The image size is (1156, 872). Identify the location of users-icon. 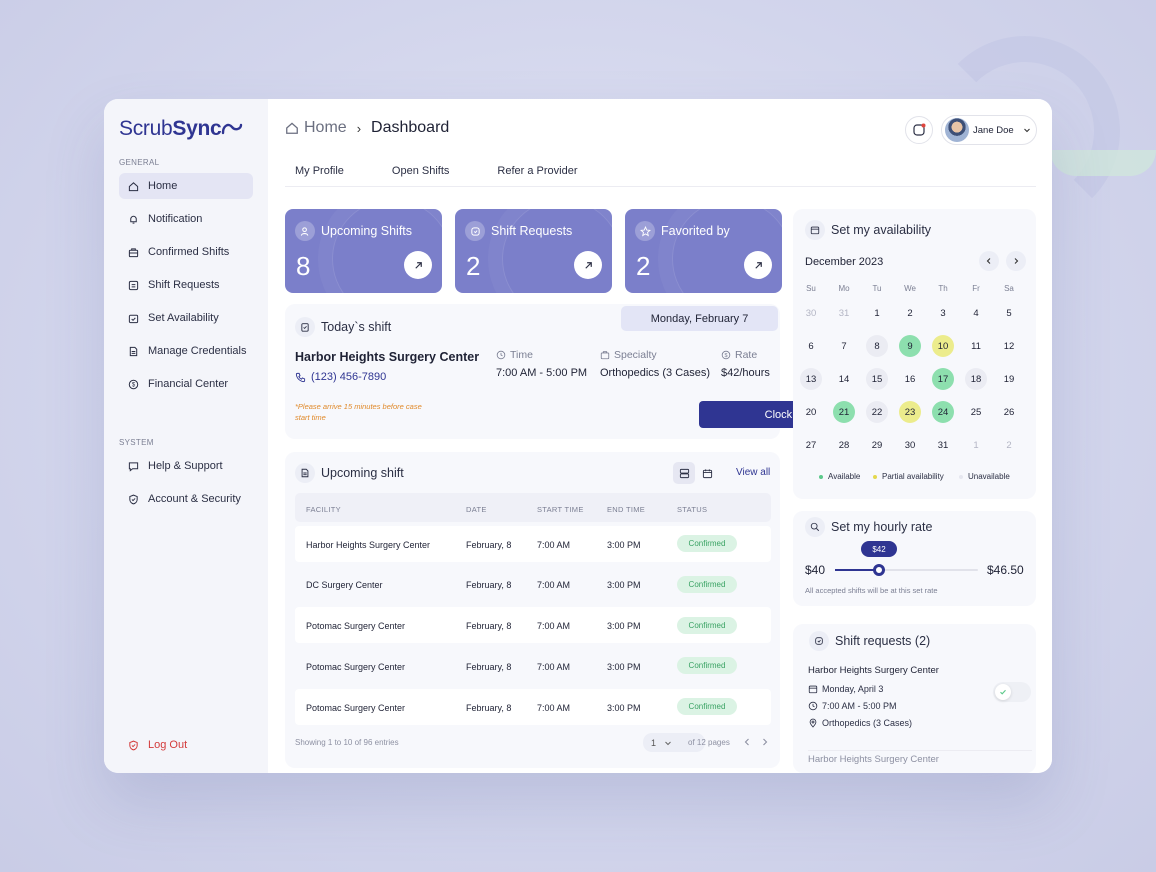
(305, 231).